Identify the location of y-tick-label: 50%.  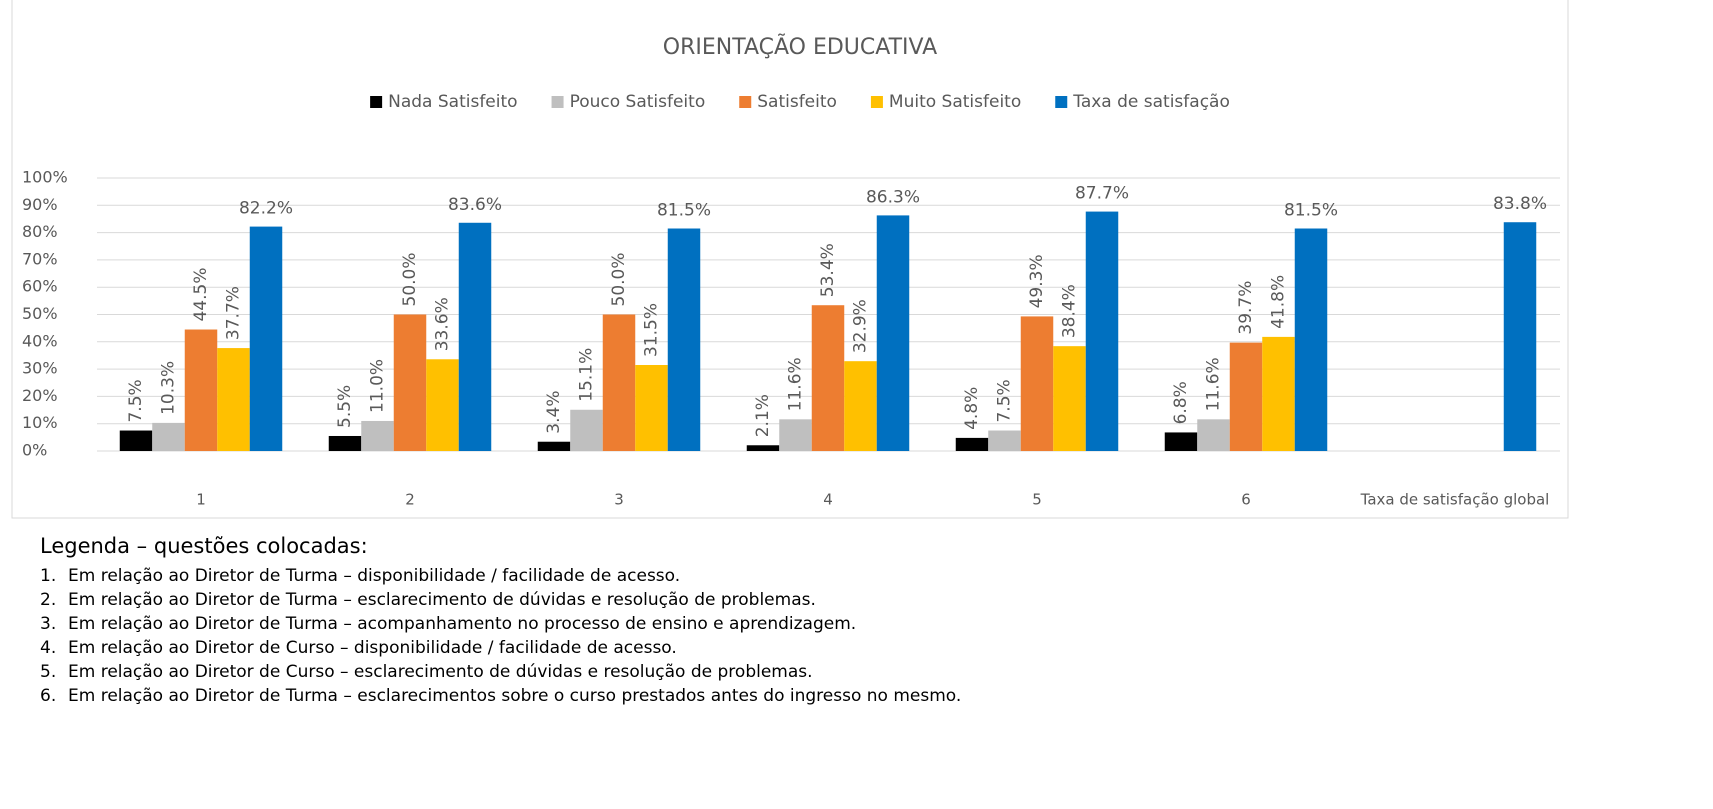
(40, 313).